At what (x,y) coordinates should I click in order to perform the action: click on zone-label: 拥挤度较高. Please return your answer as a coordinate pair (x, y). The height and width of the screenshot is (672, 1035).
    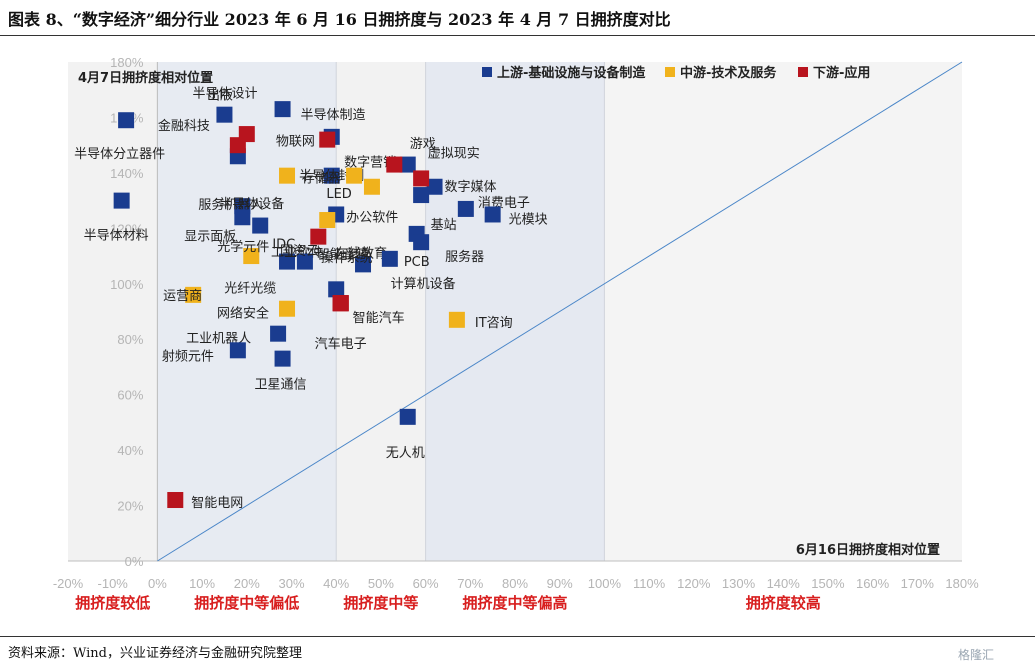
    Looking at the image, I should click on (783, 603).